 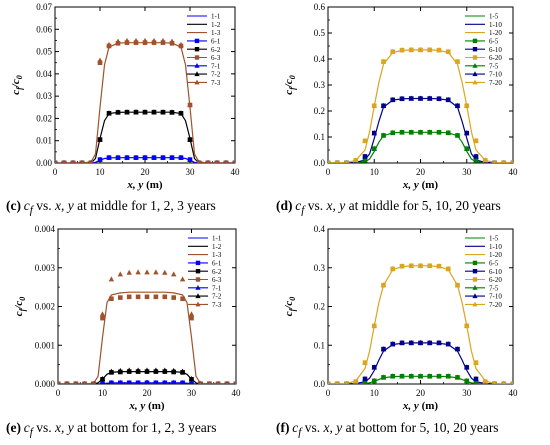 I want to click on x-tick-label: 0, so click(x=328, y=393).